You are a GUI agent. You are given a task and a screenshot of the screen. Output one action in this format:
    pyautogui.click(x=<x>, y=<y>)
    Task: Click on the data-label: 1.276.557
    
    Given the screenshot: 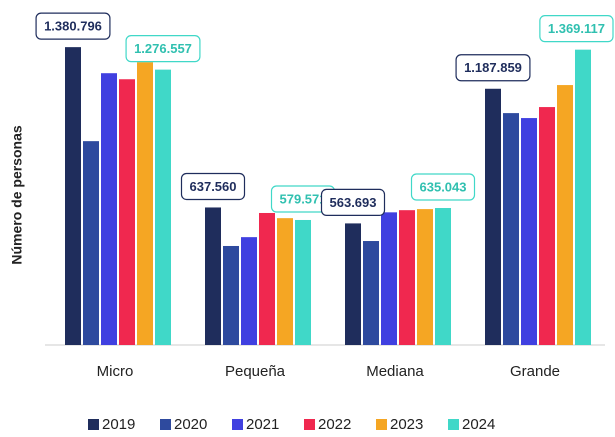 What is the action you would take?
    pyautogui.click(x=163, y=48)
    